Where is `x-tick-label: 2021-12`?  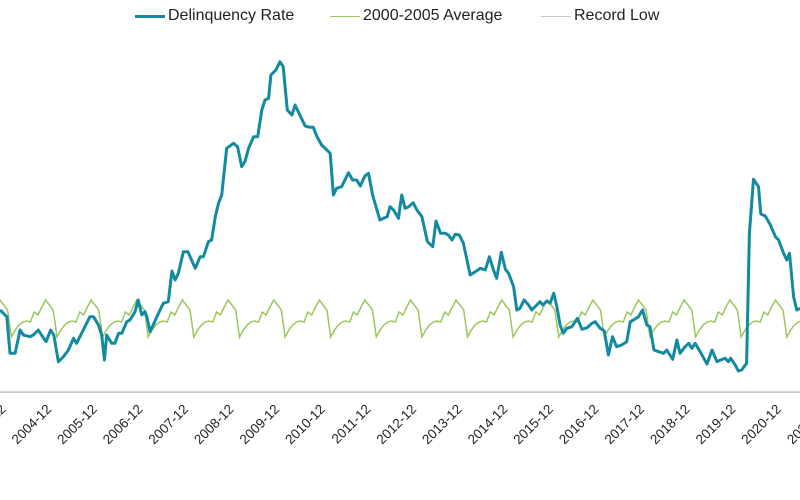
x-tick-label: 2021-12 is located at coordinates (792, 425).